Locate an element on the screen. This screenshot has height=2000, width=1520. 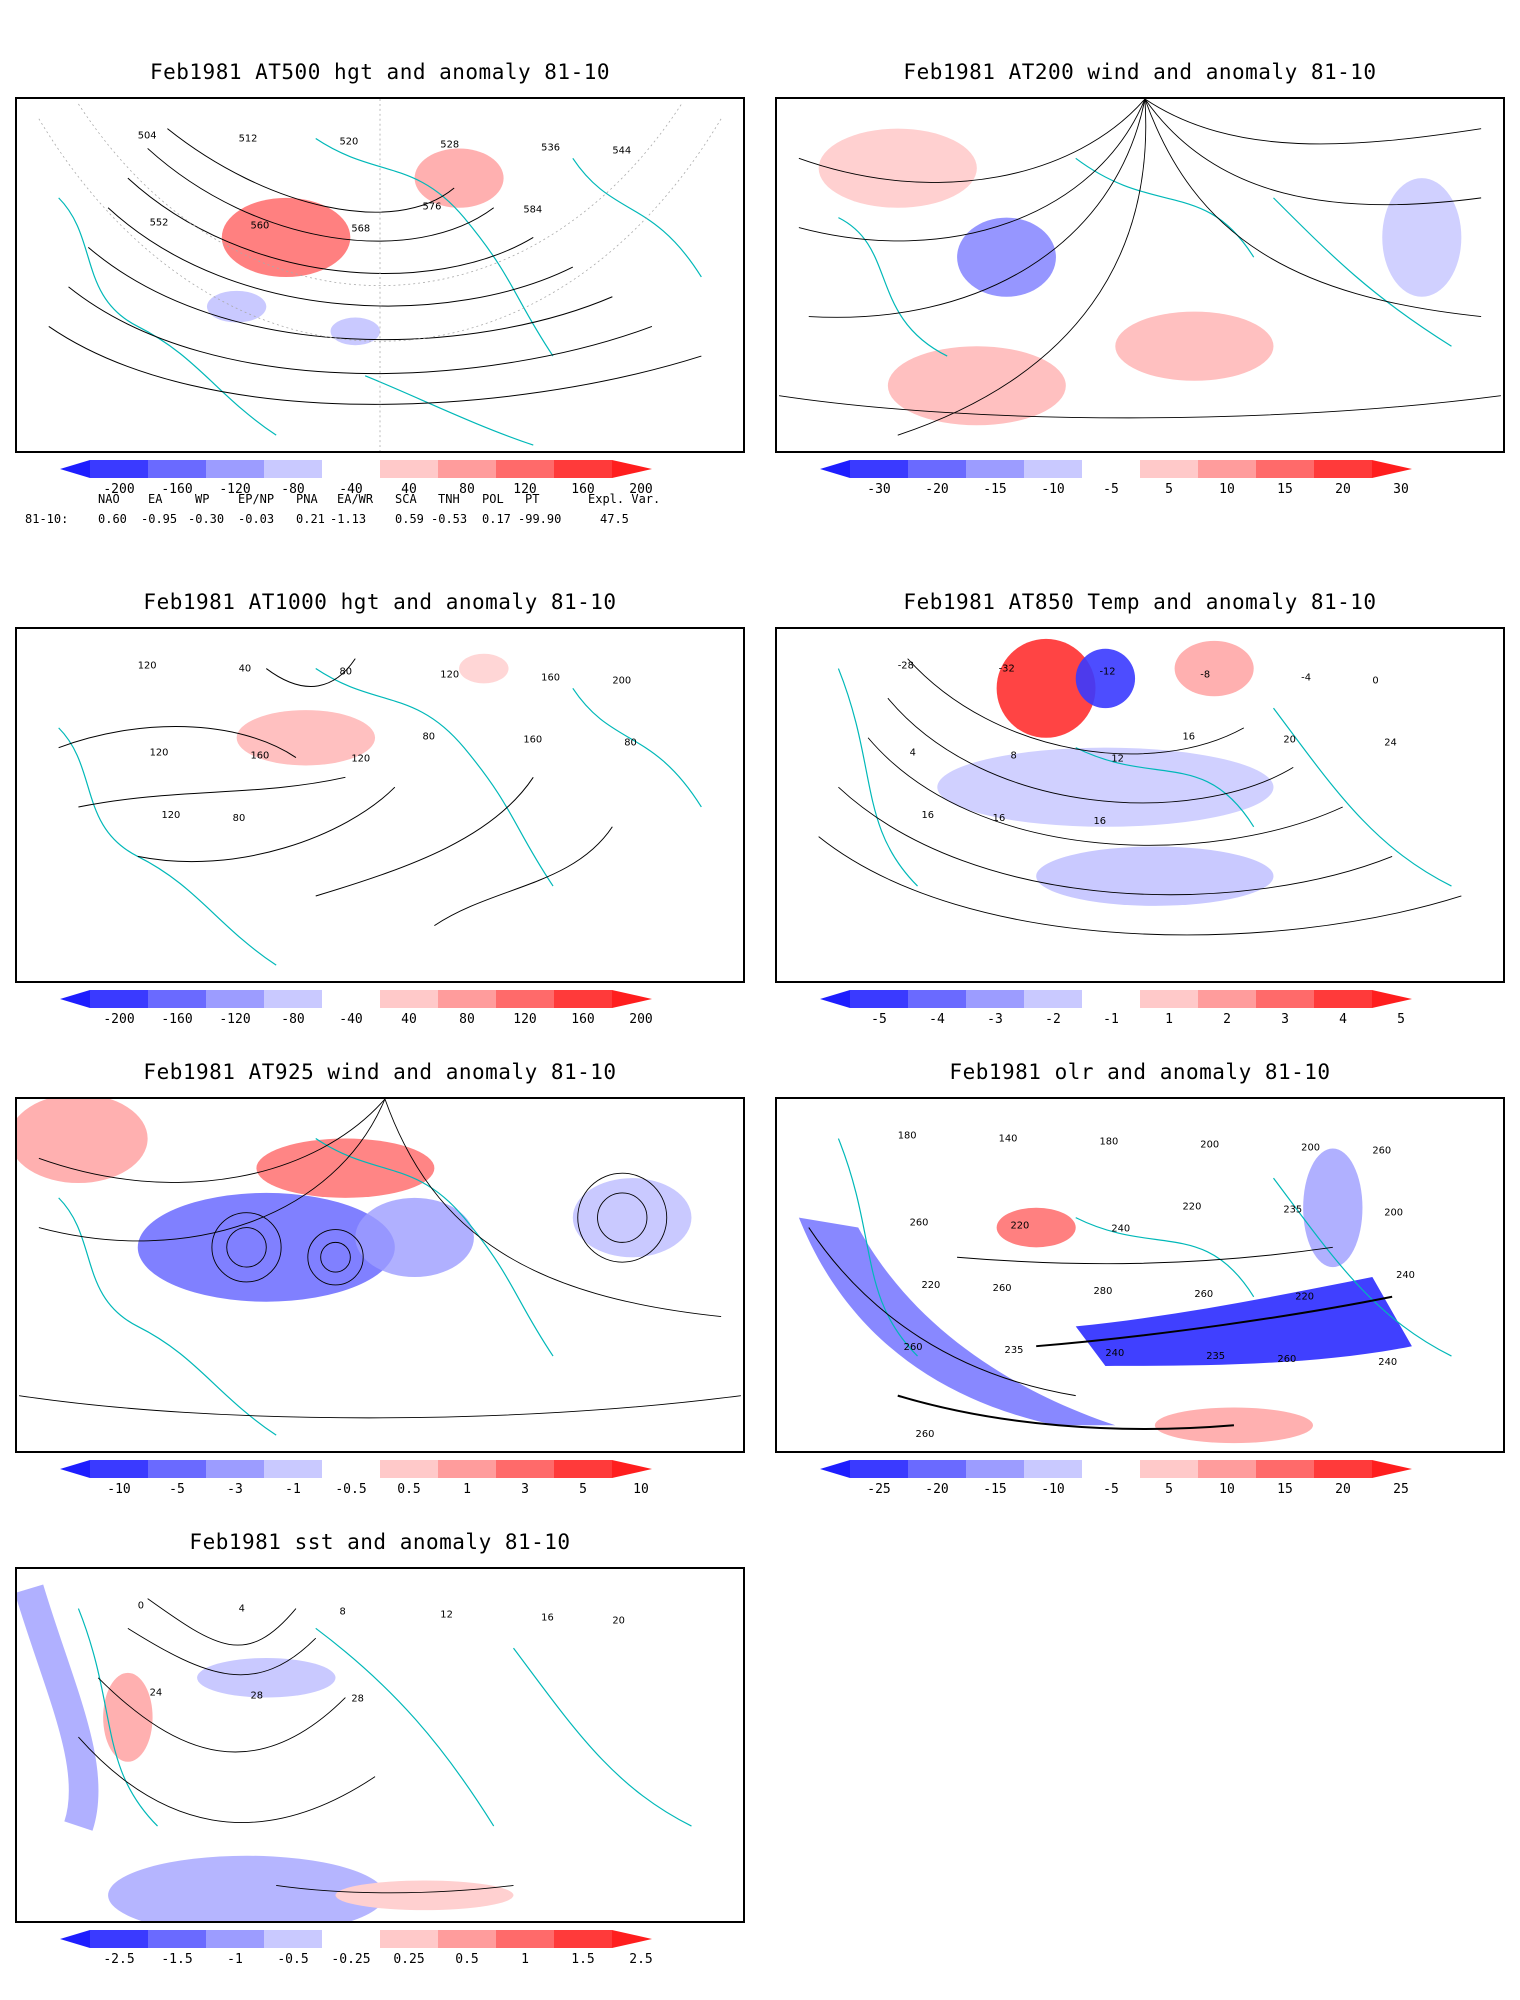
map-canvas: 120 40 80 120 160 200 120 160 120 80 160 80 120 80 is located at coordinates (380, 809).